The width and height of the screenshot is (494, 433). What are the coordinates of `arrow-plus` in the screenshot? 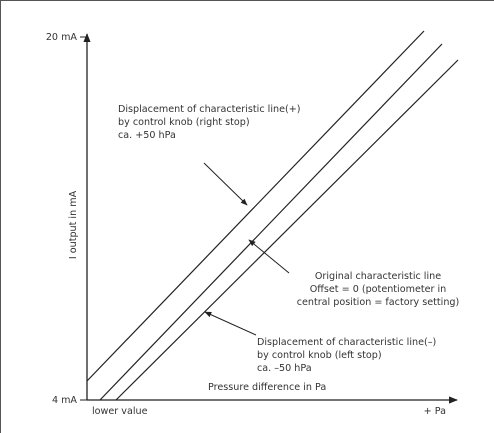 It's located at (225, 184).